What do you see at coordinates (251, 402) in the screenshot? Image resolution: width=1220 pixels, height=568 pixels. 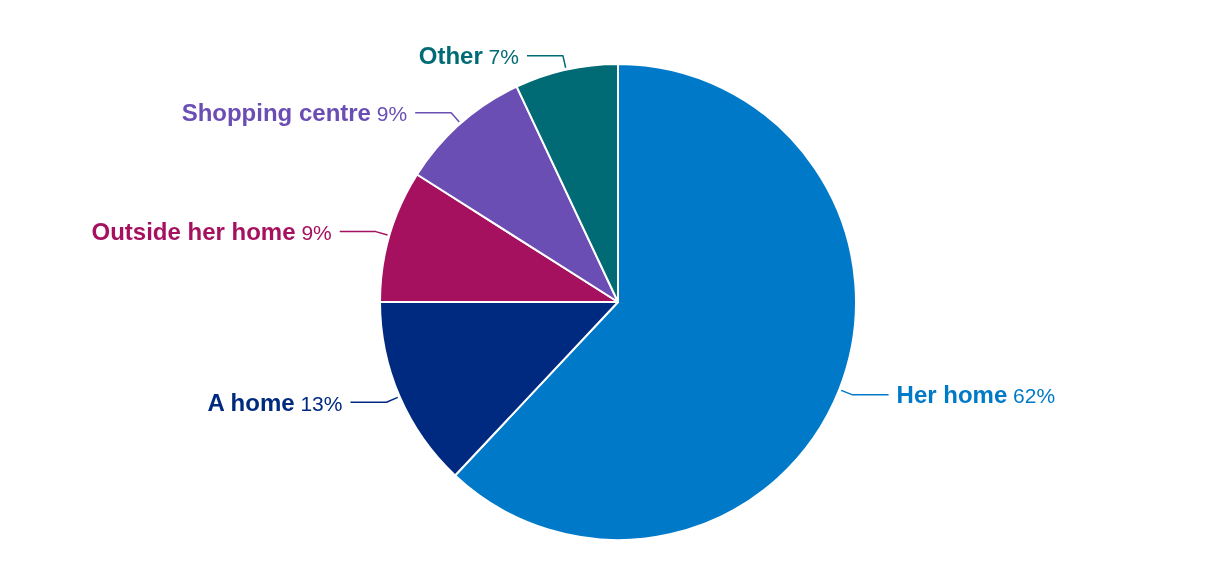 I see `slice-label: A home` at bounding box center [251, 402].